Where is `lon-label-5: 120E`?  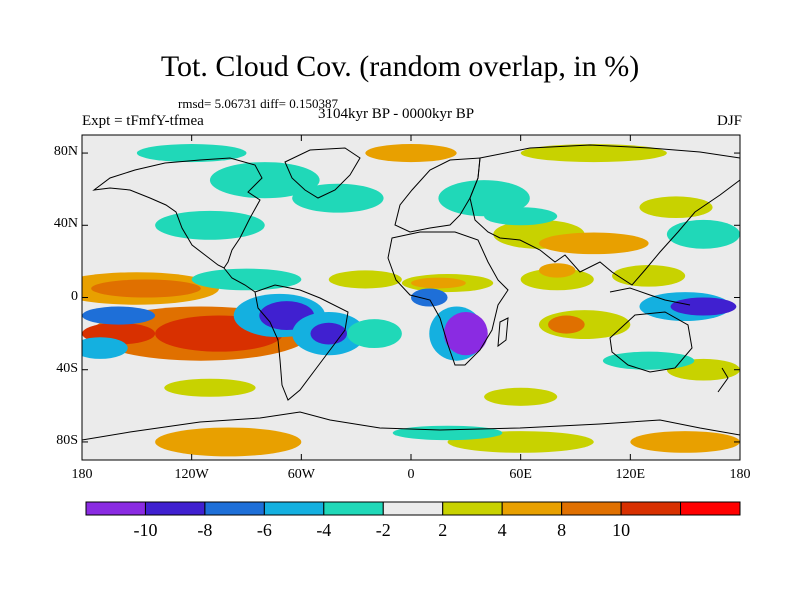
lon-label-5: 120E is located at coordinates (630, 474).